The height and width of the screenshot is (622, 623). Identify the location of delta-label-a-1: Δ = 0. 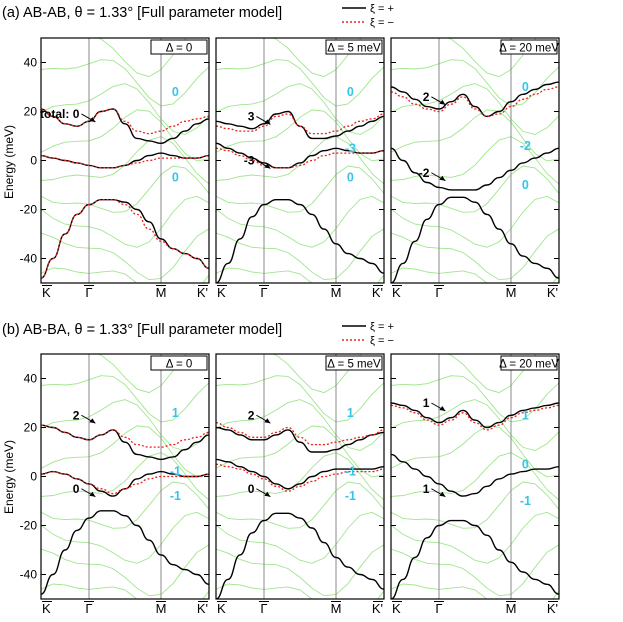
(179, 49).